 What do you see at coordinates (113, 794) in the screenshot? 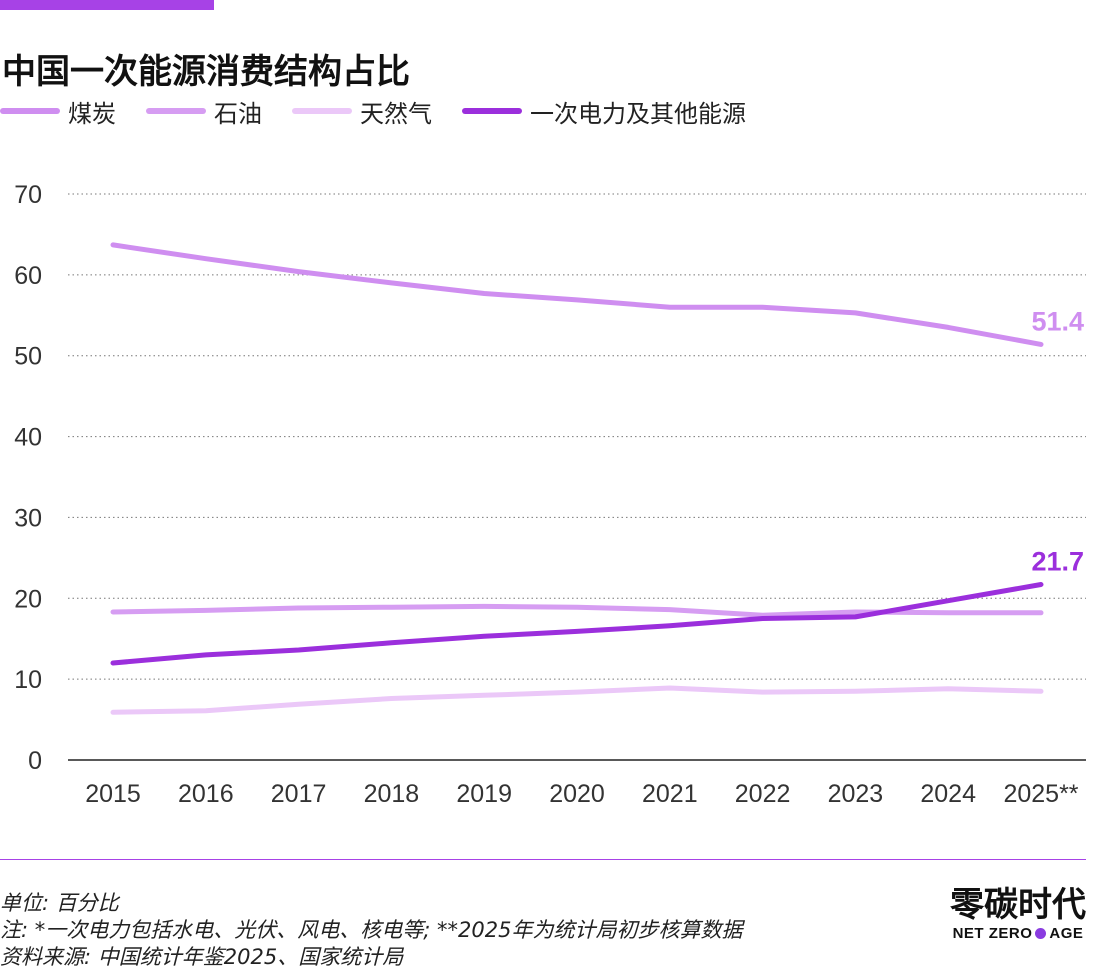
I see `x-tick-label: 2015` at bounding box center [113, 794].